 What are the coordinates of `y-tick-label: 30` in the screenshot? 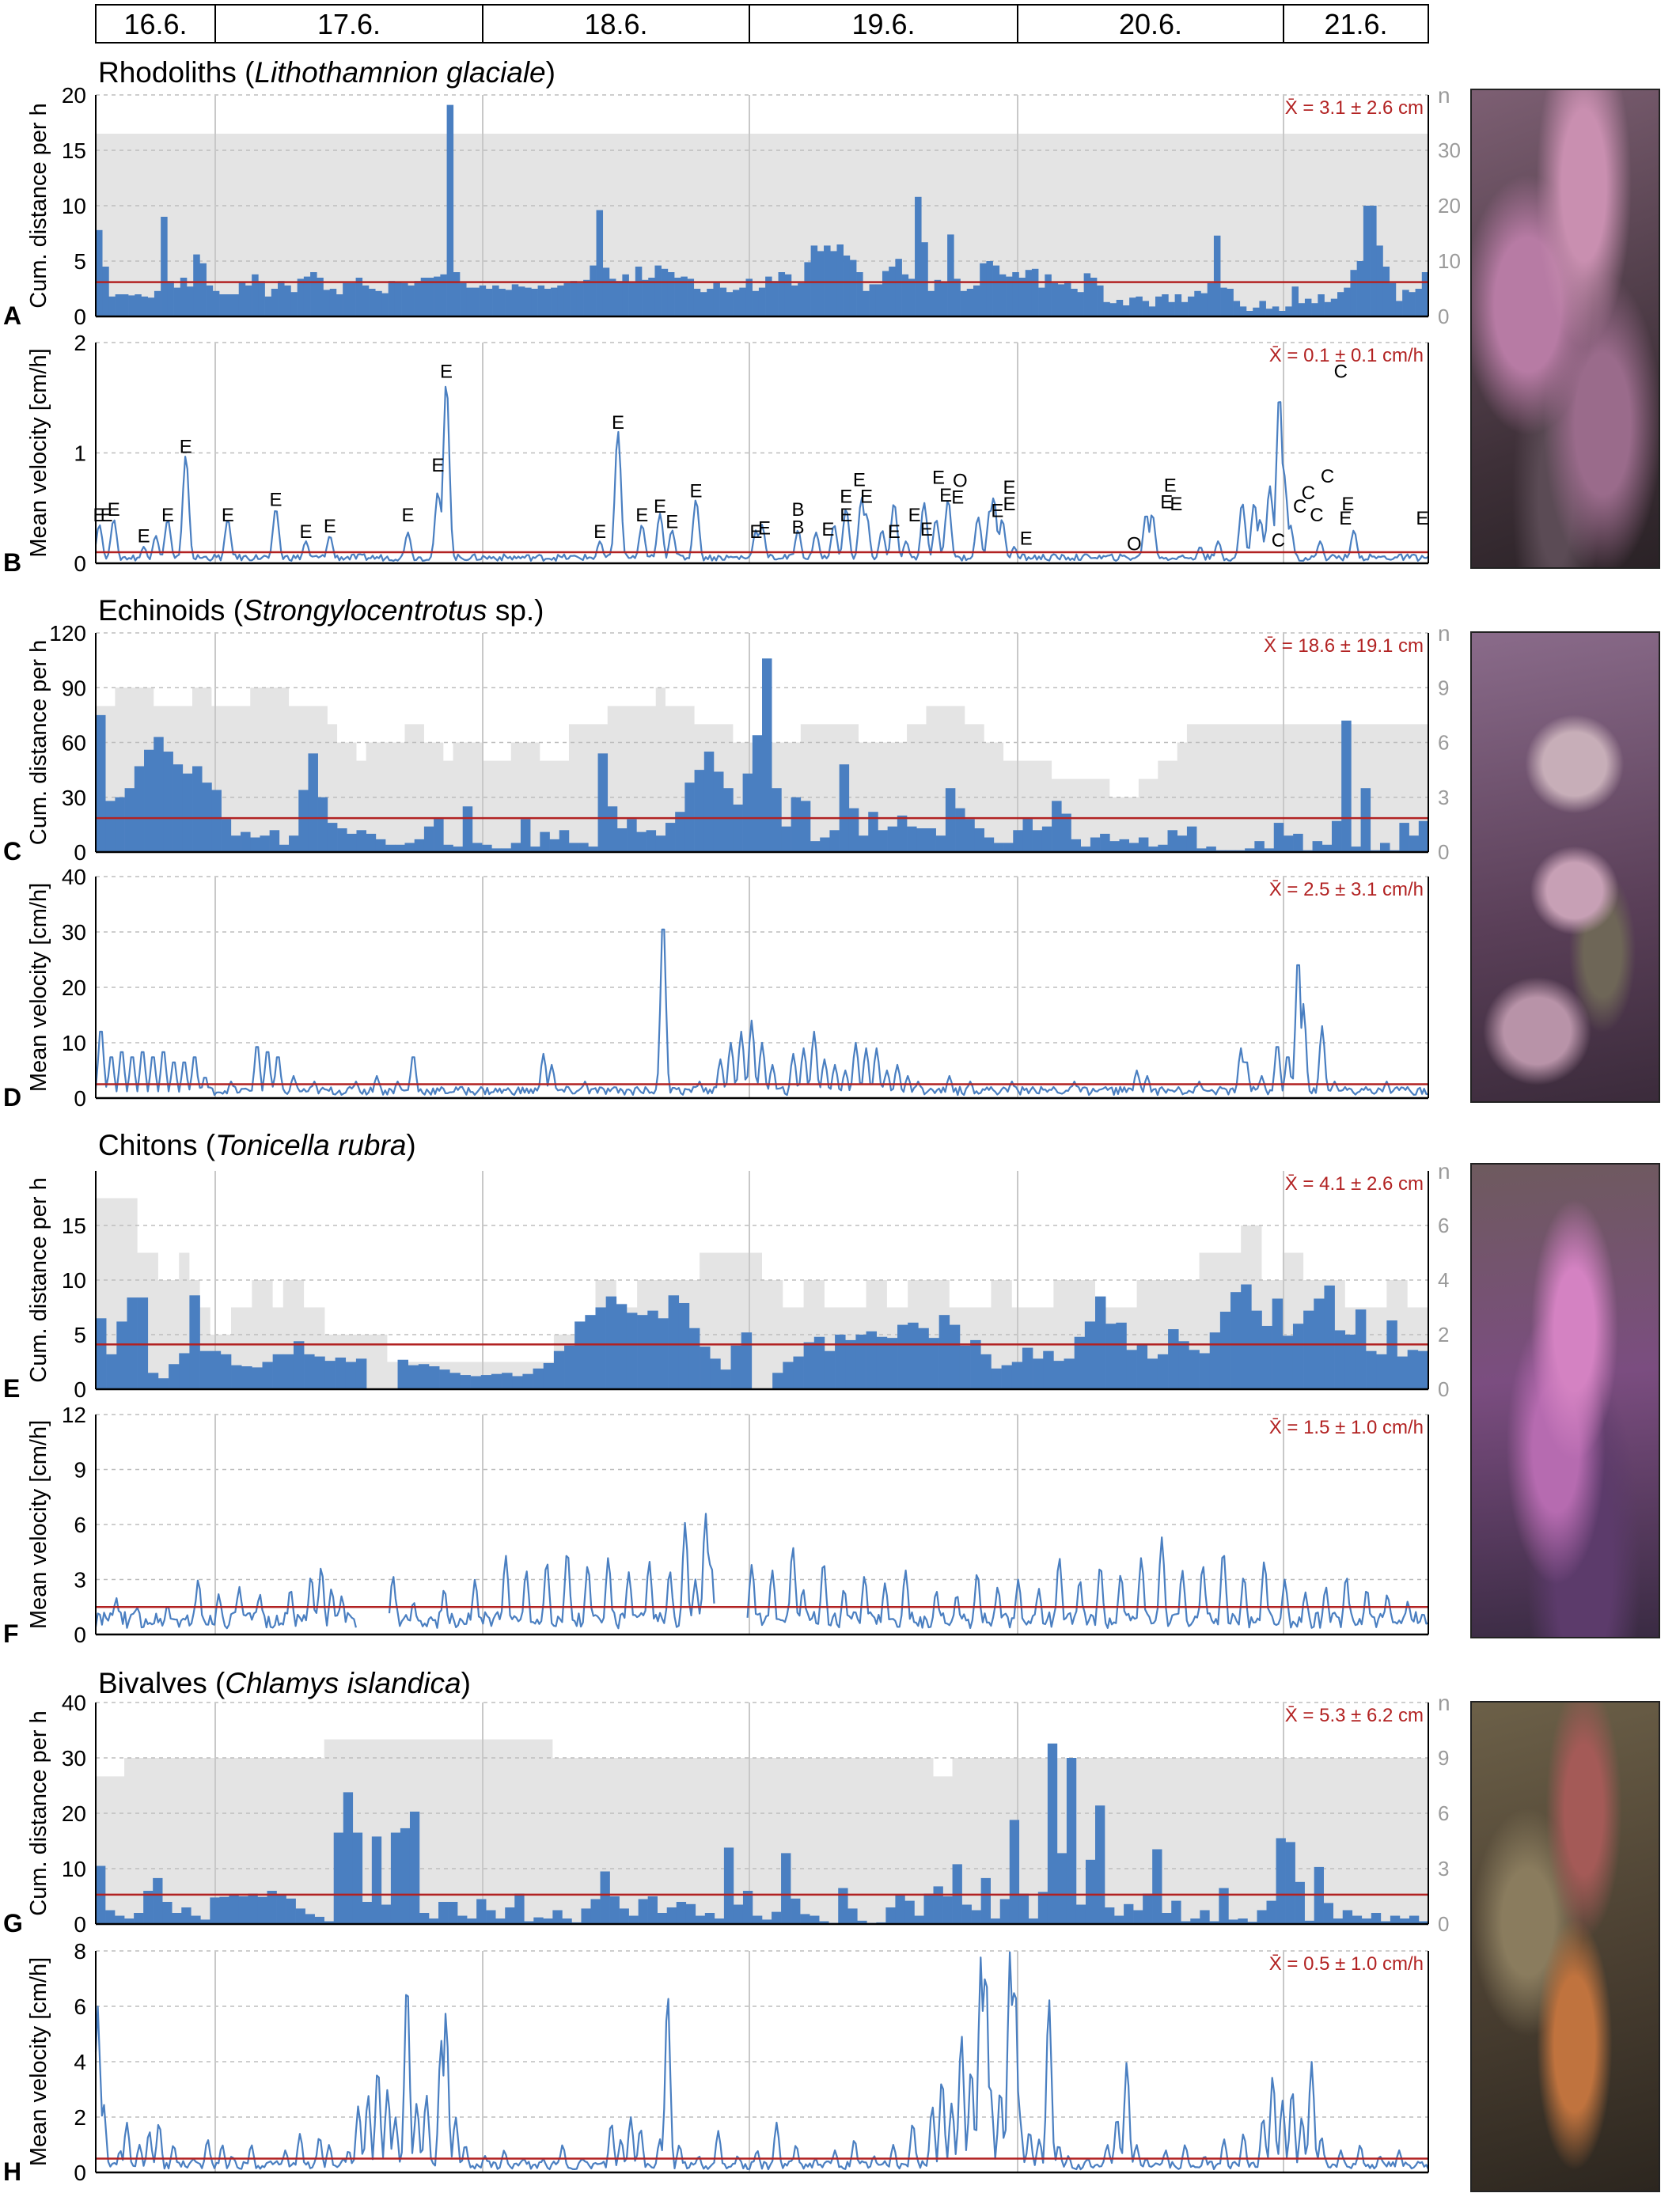 It's located at (74, 933).